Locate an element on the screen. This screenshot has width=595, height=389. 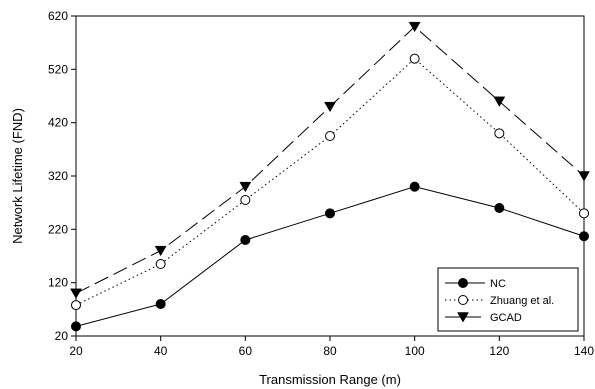
legend: NC Zhuang et al. GCAD is located at coordinates (508, 299).